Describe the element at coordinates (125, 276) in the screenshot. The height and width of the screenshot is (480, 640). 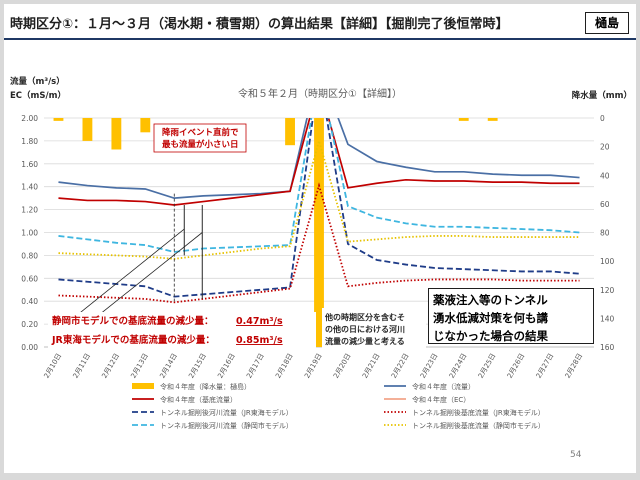
I see `leader-line-shizuoka` at that location.